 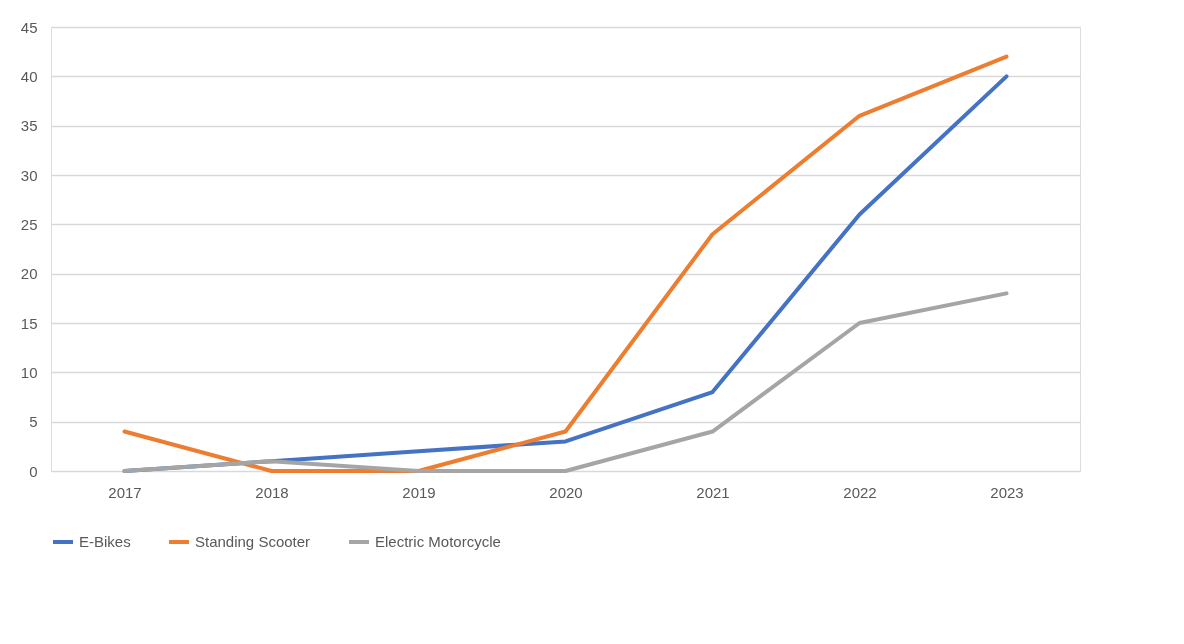 I want to click on y-tick-label: 30, so click(x=29, y=175).